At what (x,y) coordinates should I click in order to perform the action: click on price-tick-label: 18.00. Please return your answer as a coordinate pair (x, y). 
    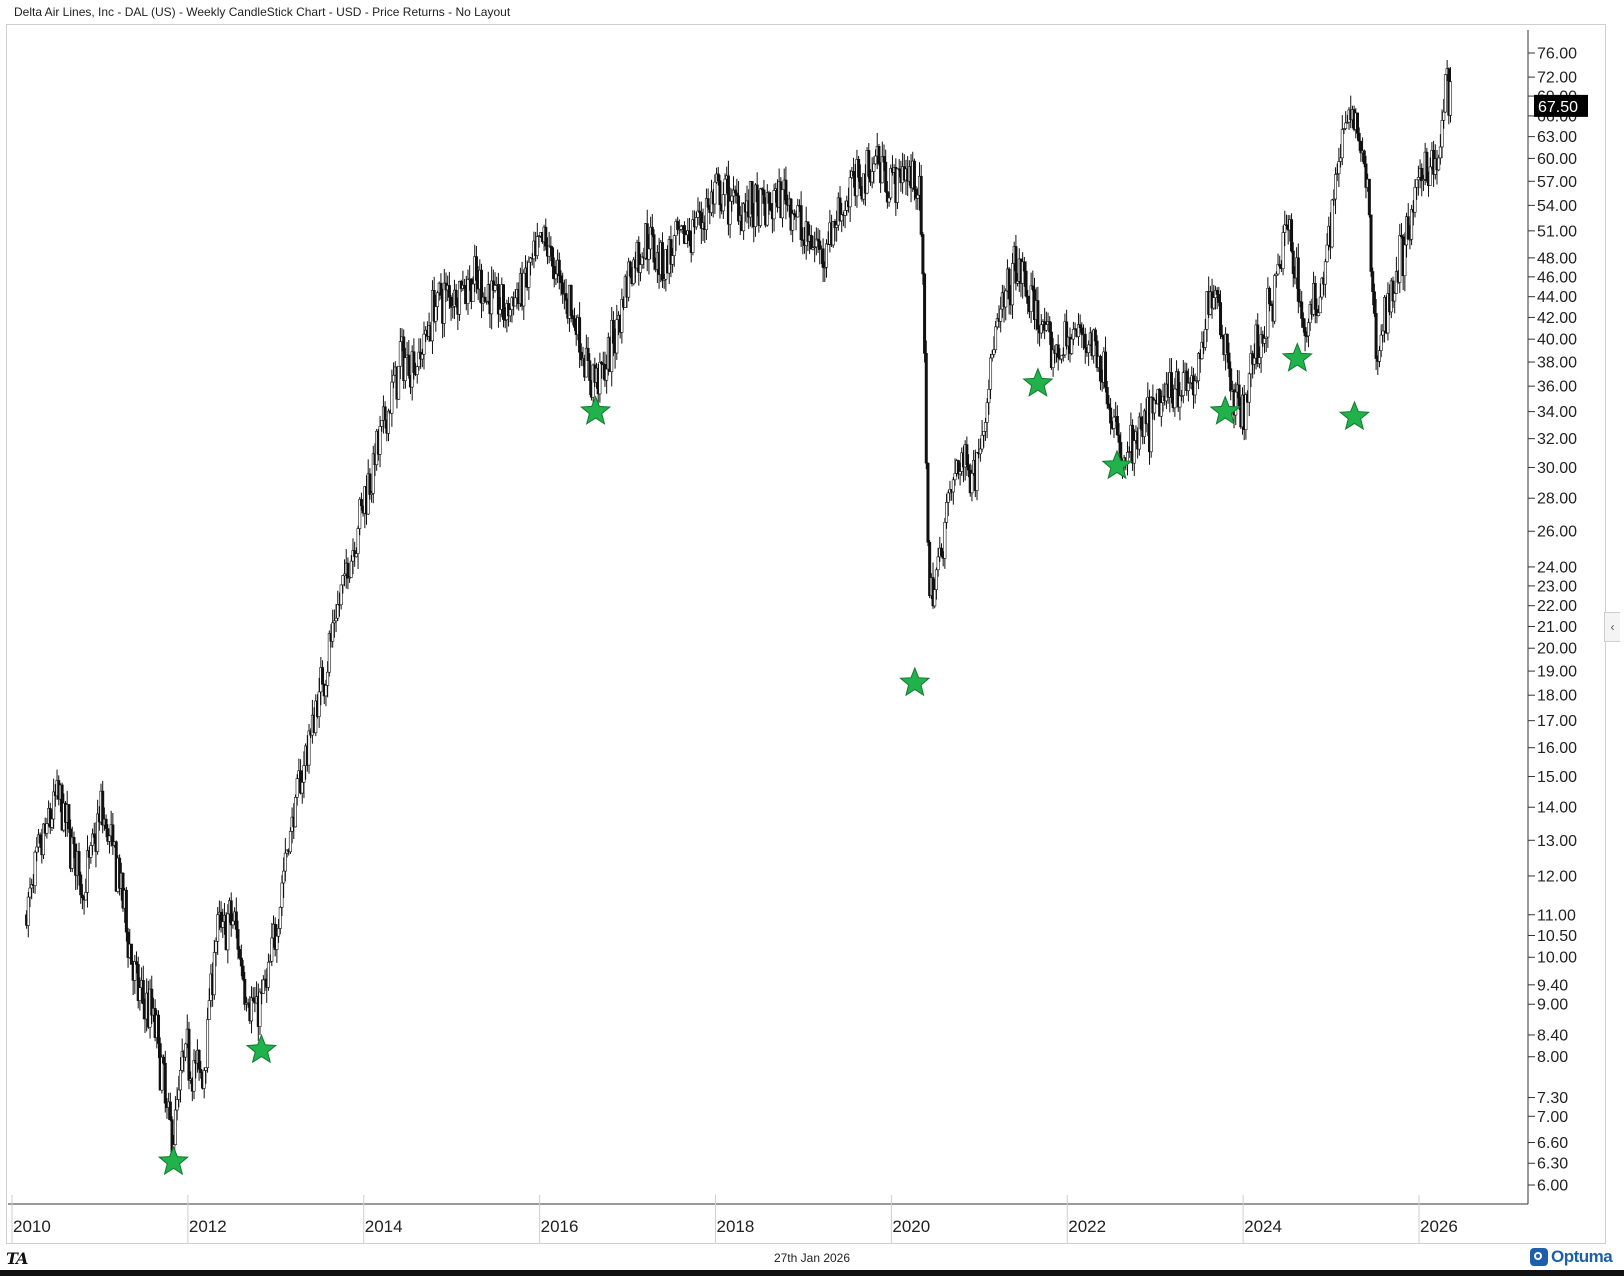
    Looking at the image, I should click on (1557, 696).